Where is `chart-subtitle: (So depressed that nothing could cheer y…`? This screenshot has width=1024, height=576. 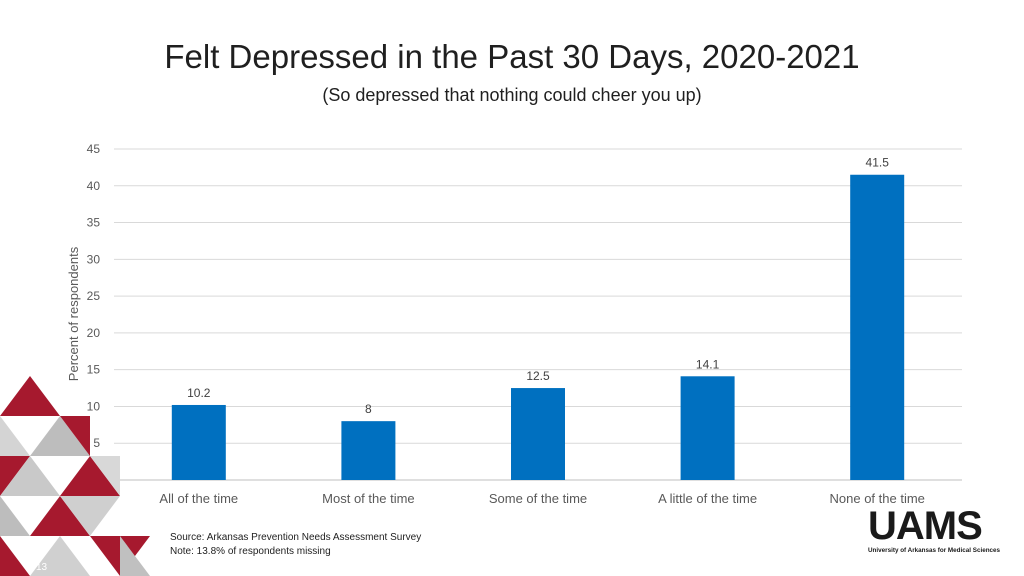 chart-subtitle: (So depressed that nothing could cheer y… is located at coordinates (512, 95).